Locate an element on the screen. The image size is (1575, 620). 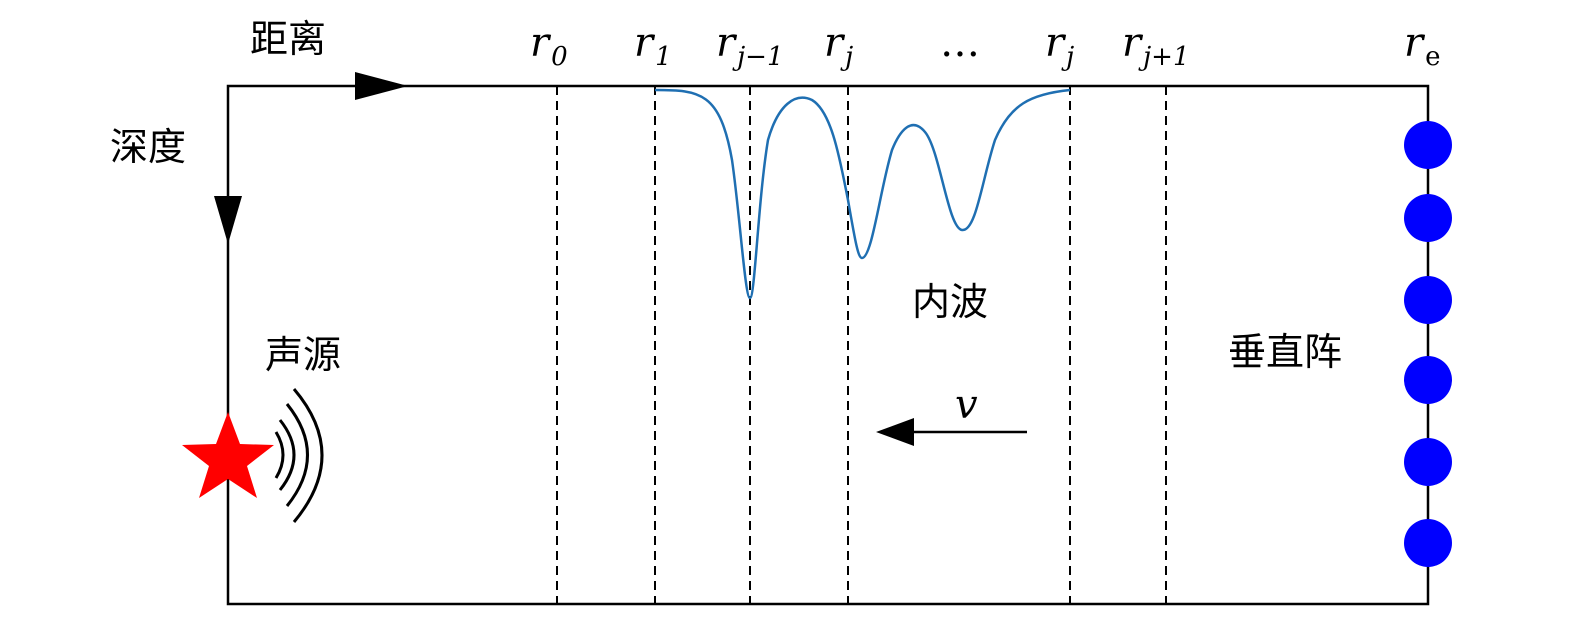
range-marker-rj+1: rj+1 is located at coordinates (1156, 46).